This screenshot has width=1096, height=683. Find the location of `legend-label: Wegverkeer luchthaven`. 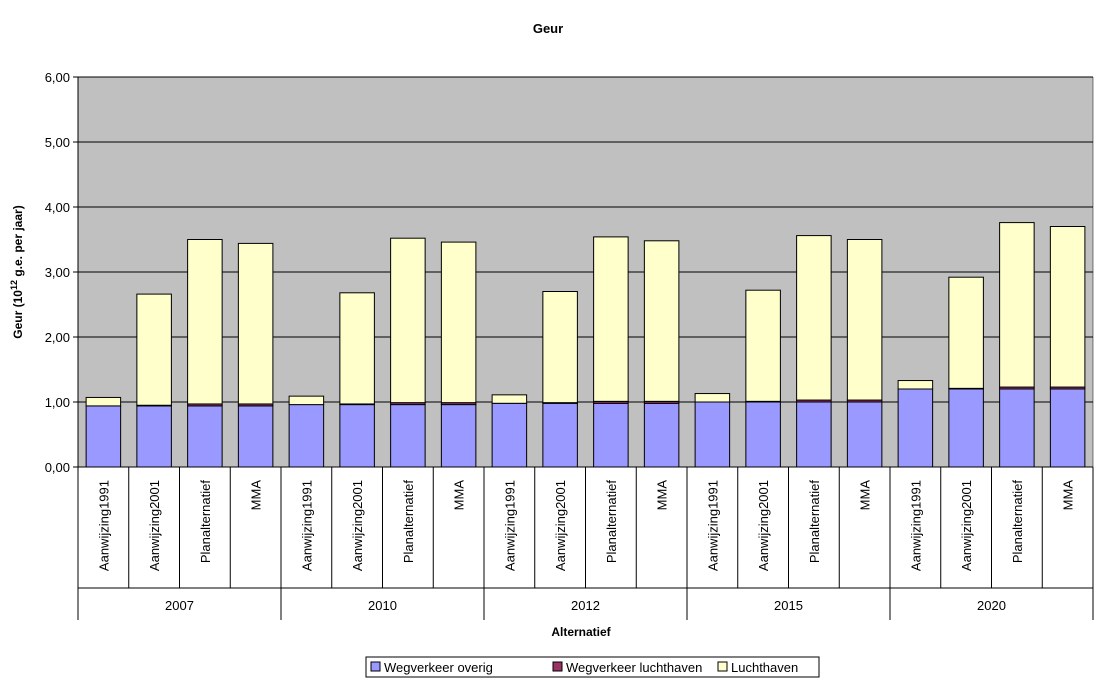

legend-label: Wegverkeer luchthaven is located at coordinates (634, 667).